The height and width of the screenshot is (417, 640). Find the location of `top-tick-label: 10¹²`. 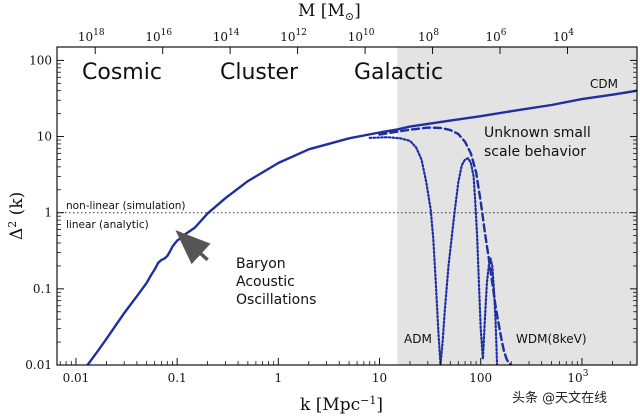

top-tick-label: 10¹² is located at coordinates (293, 36).